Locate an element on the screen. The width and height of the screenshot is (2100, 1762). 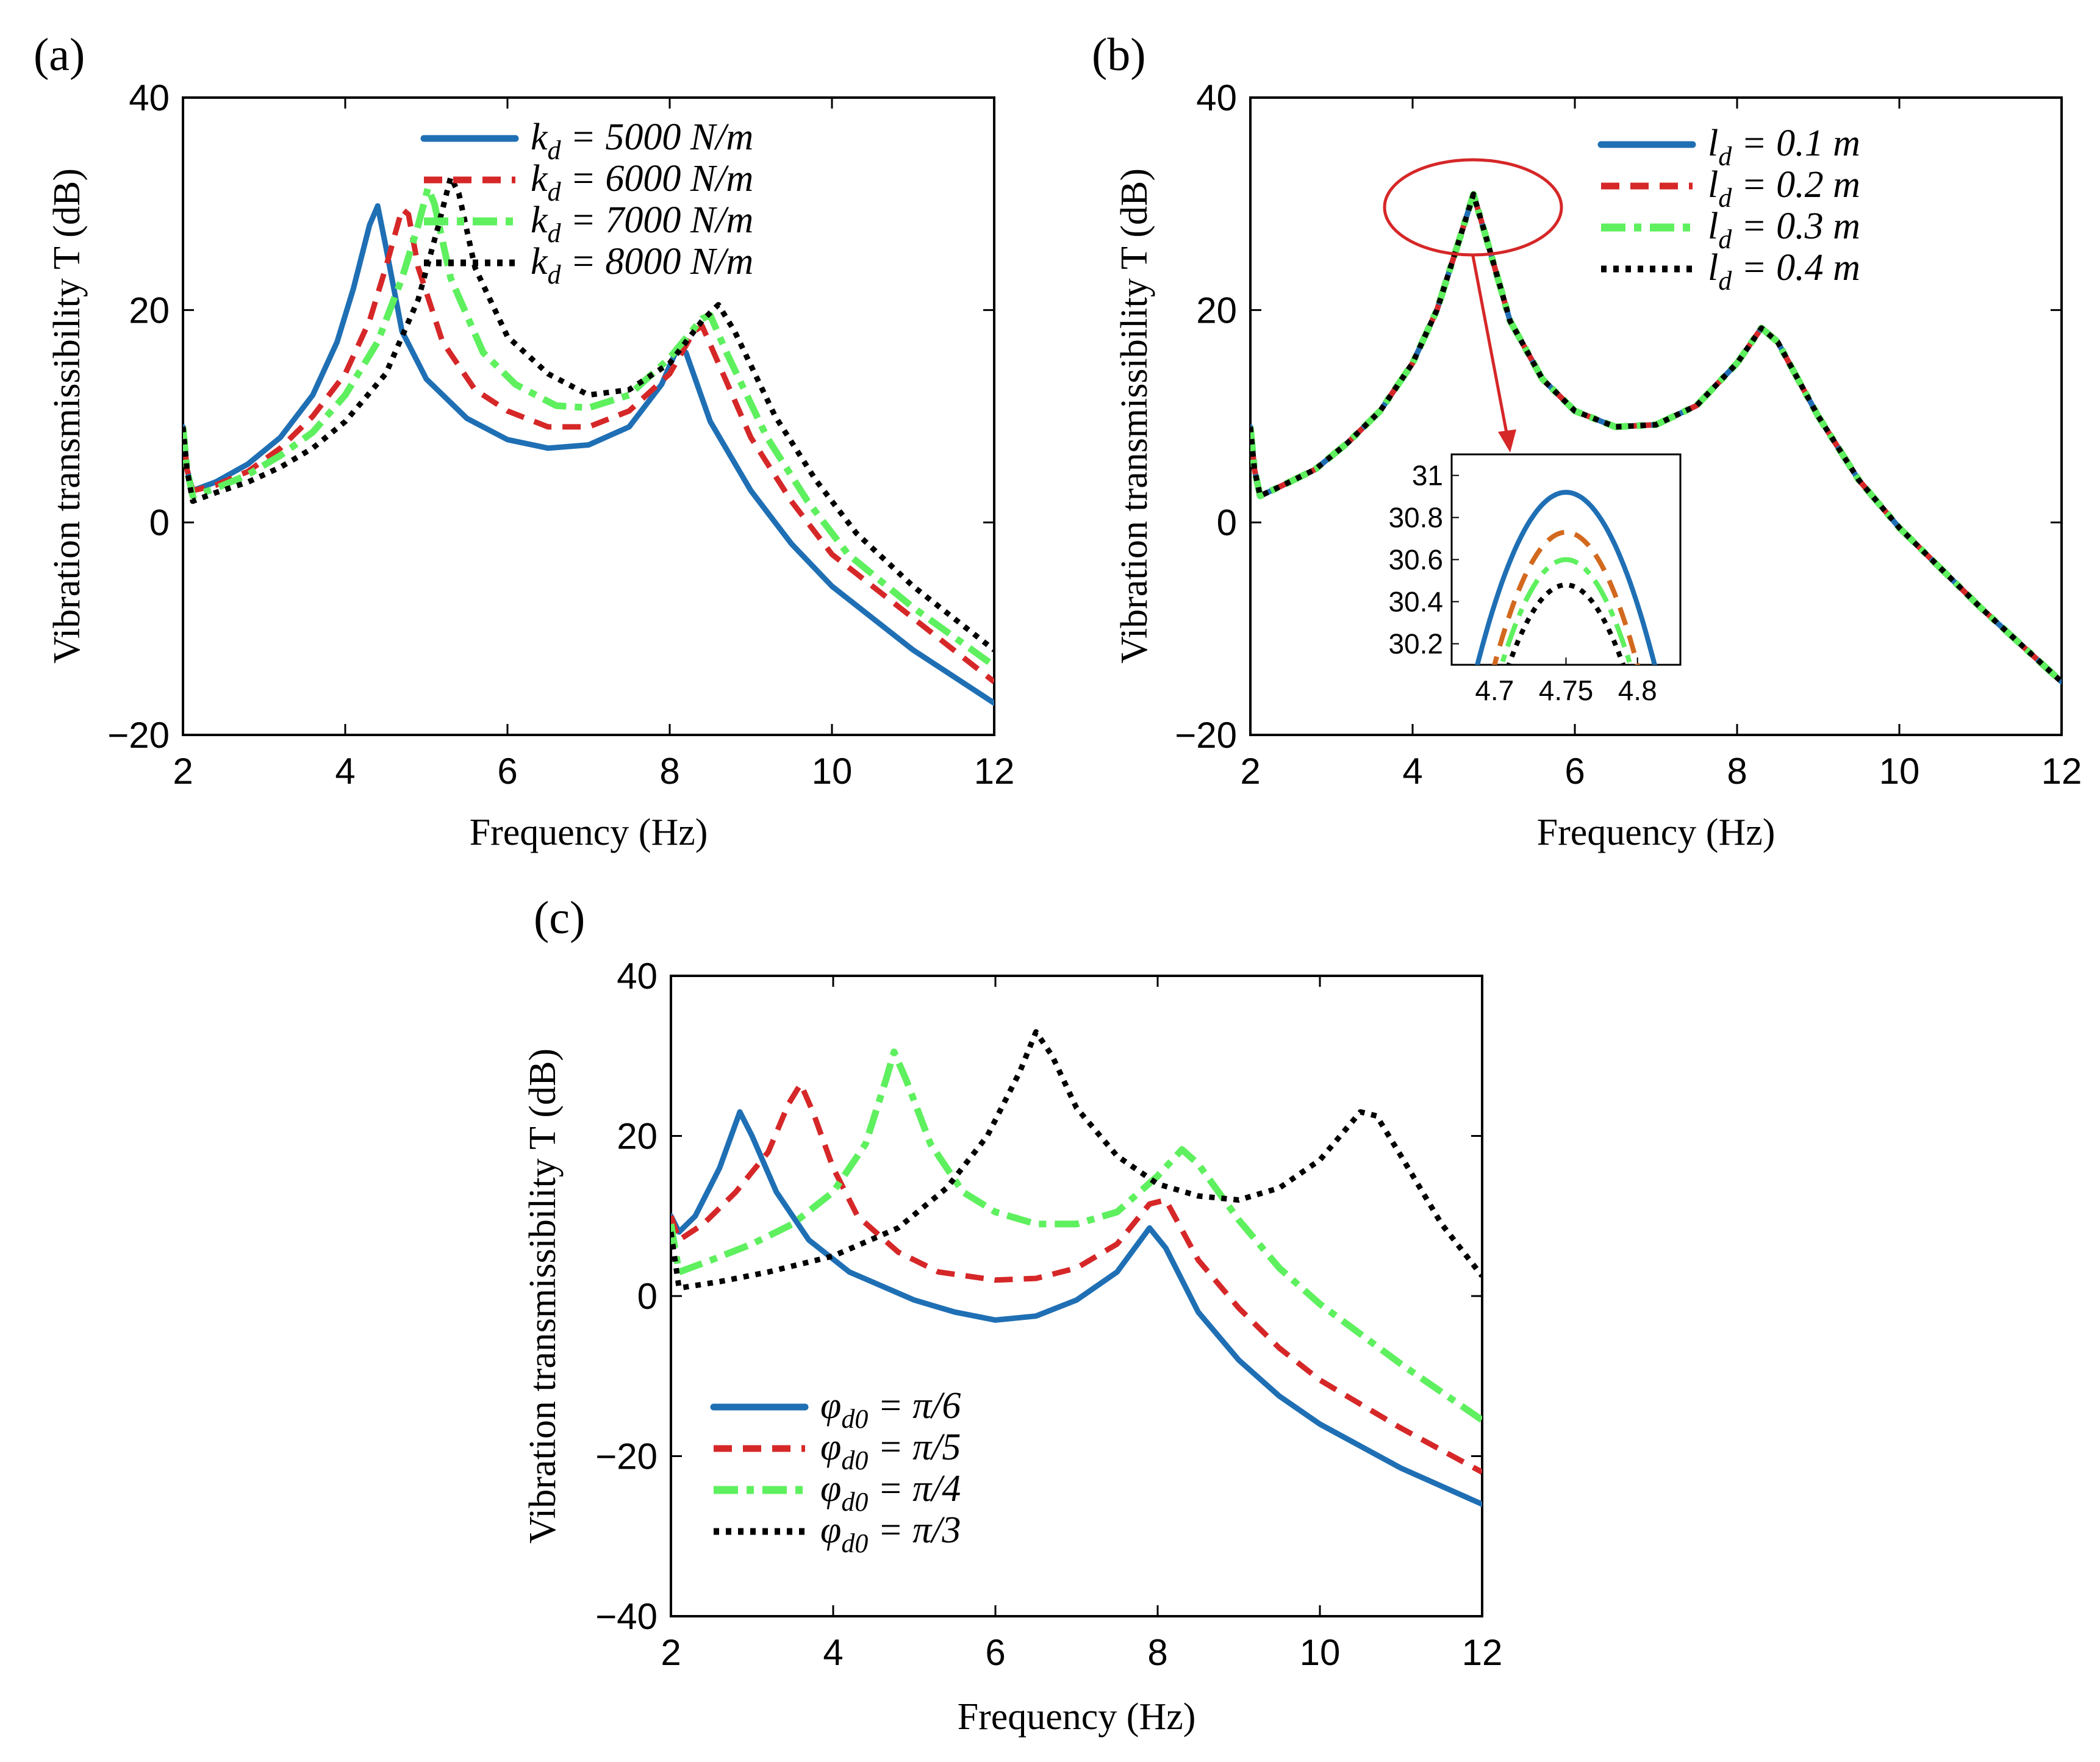
y-axis-label-b: Vibration transmissibility T (dB) is located at coordinates (1134, 416).